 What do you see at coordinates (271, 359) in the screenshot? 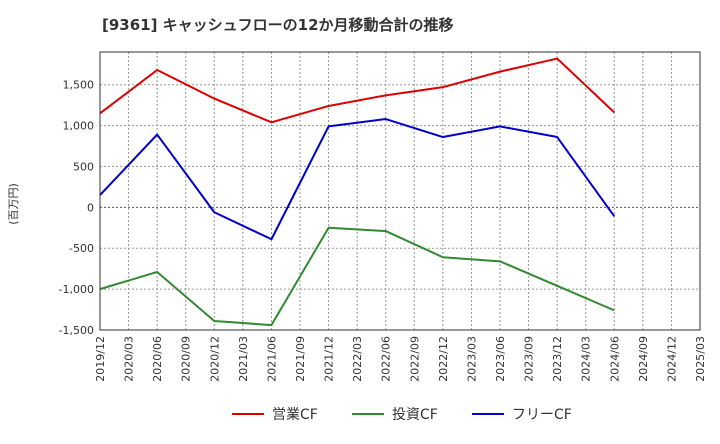
I see `x-tick-label: 2021/06` at bounding box center [271, 359].